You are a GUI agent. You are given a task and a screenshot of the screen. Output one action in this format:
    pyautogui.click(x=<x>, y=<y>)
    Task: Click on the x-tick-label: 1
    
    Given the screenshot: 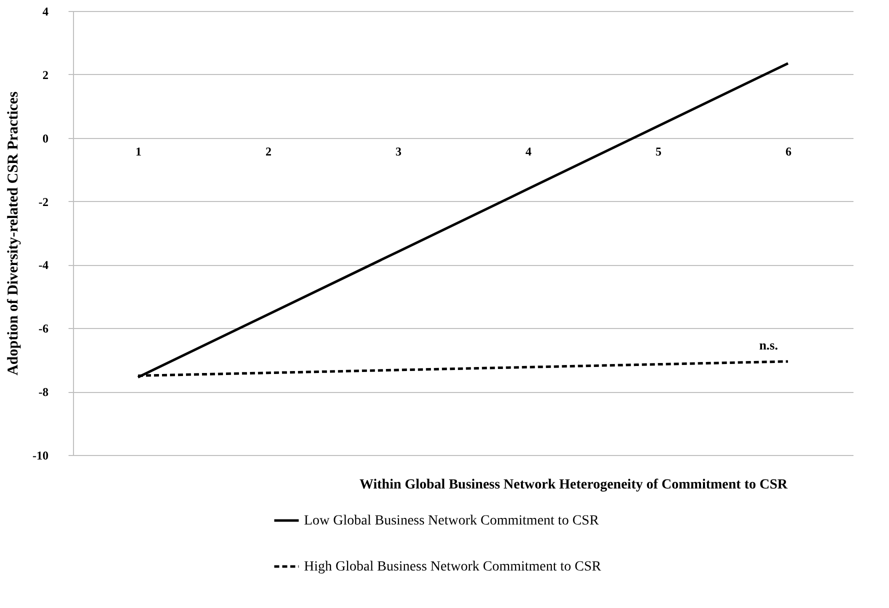 What is the action you would take?
    pyautogui.click(x=139, y=151)
    